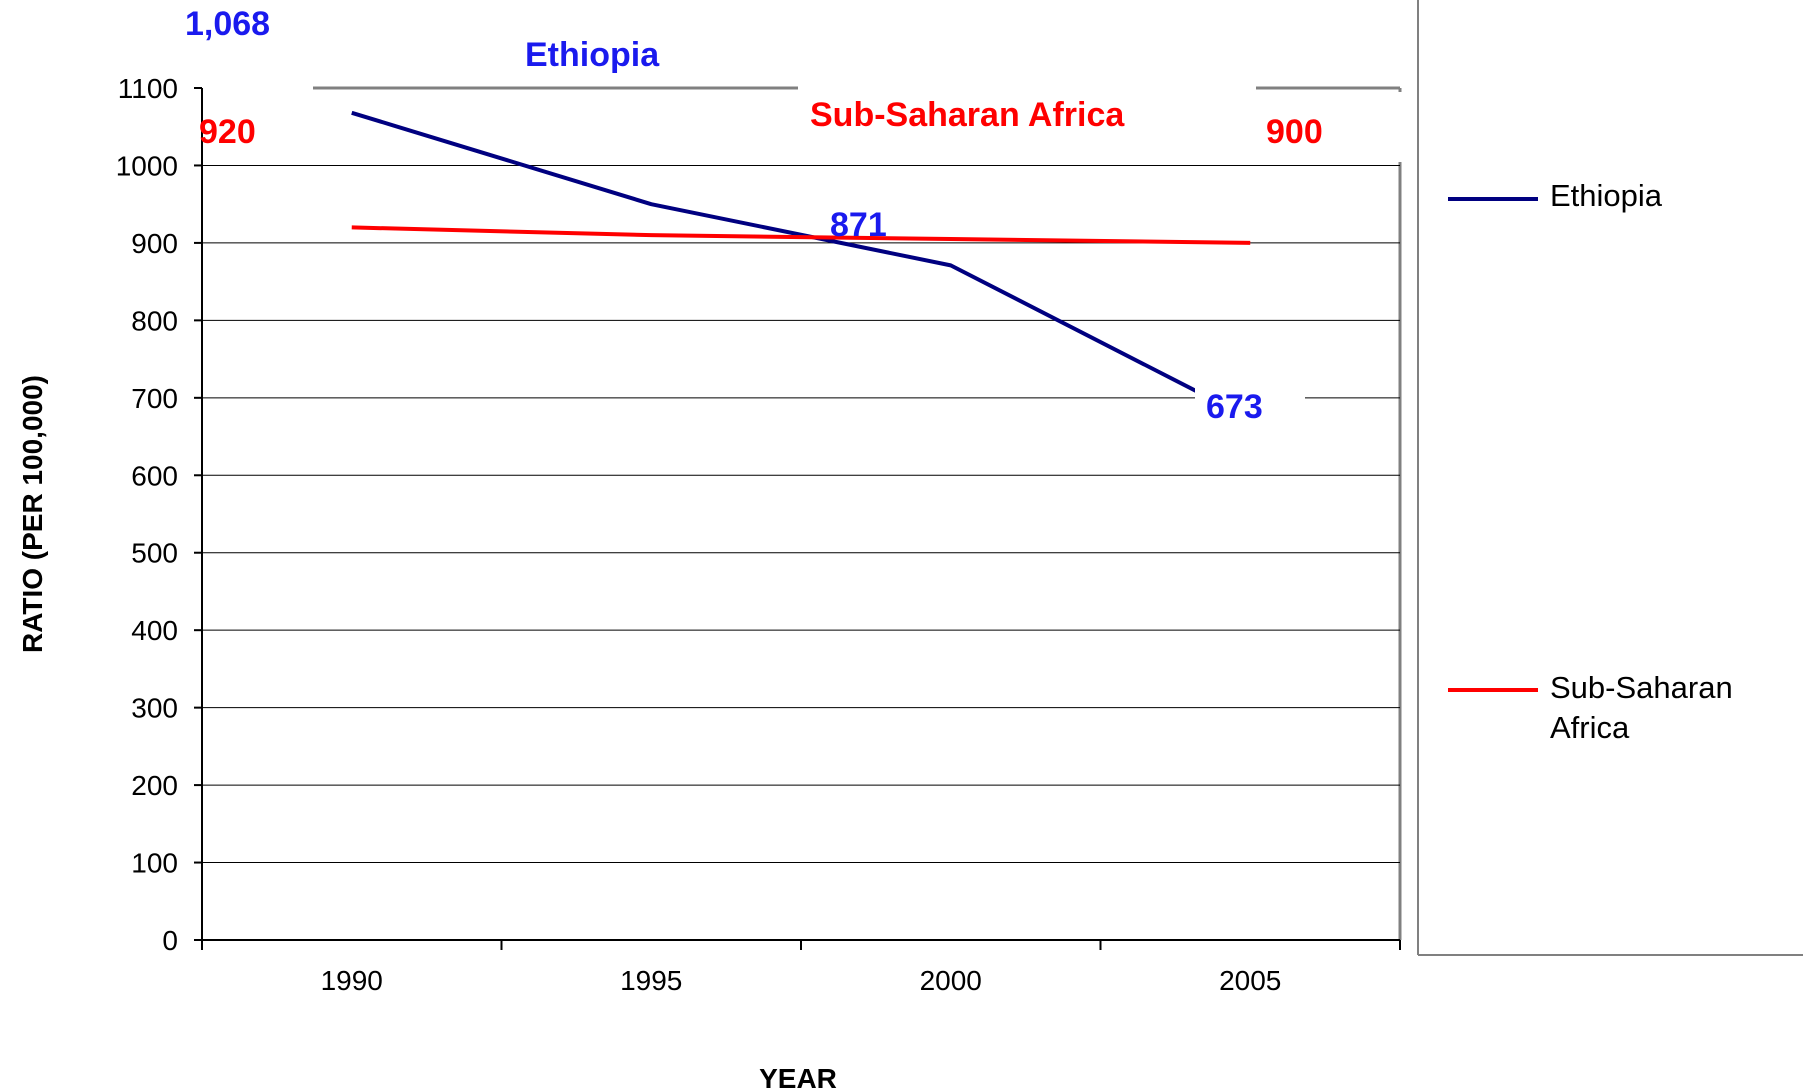 The height and width of the screenshot is (1092, 1803). I want to click on legend-label-ssa: Sub-Saharan Africa, so click(1645, 707).